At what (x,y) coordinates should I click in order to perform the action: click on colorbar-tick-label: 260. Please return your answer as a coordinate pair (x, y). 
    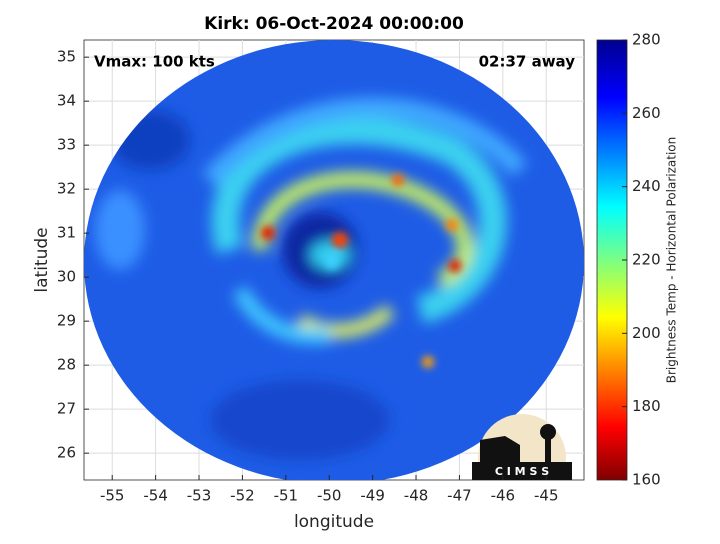
    Looking at the image, I should click on (646, 113).